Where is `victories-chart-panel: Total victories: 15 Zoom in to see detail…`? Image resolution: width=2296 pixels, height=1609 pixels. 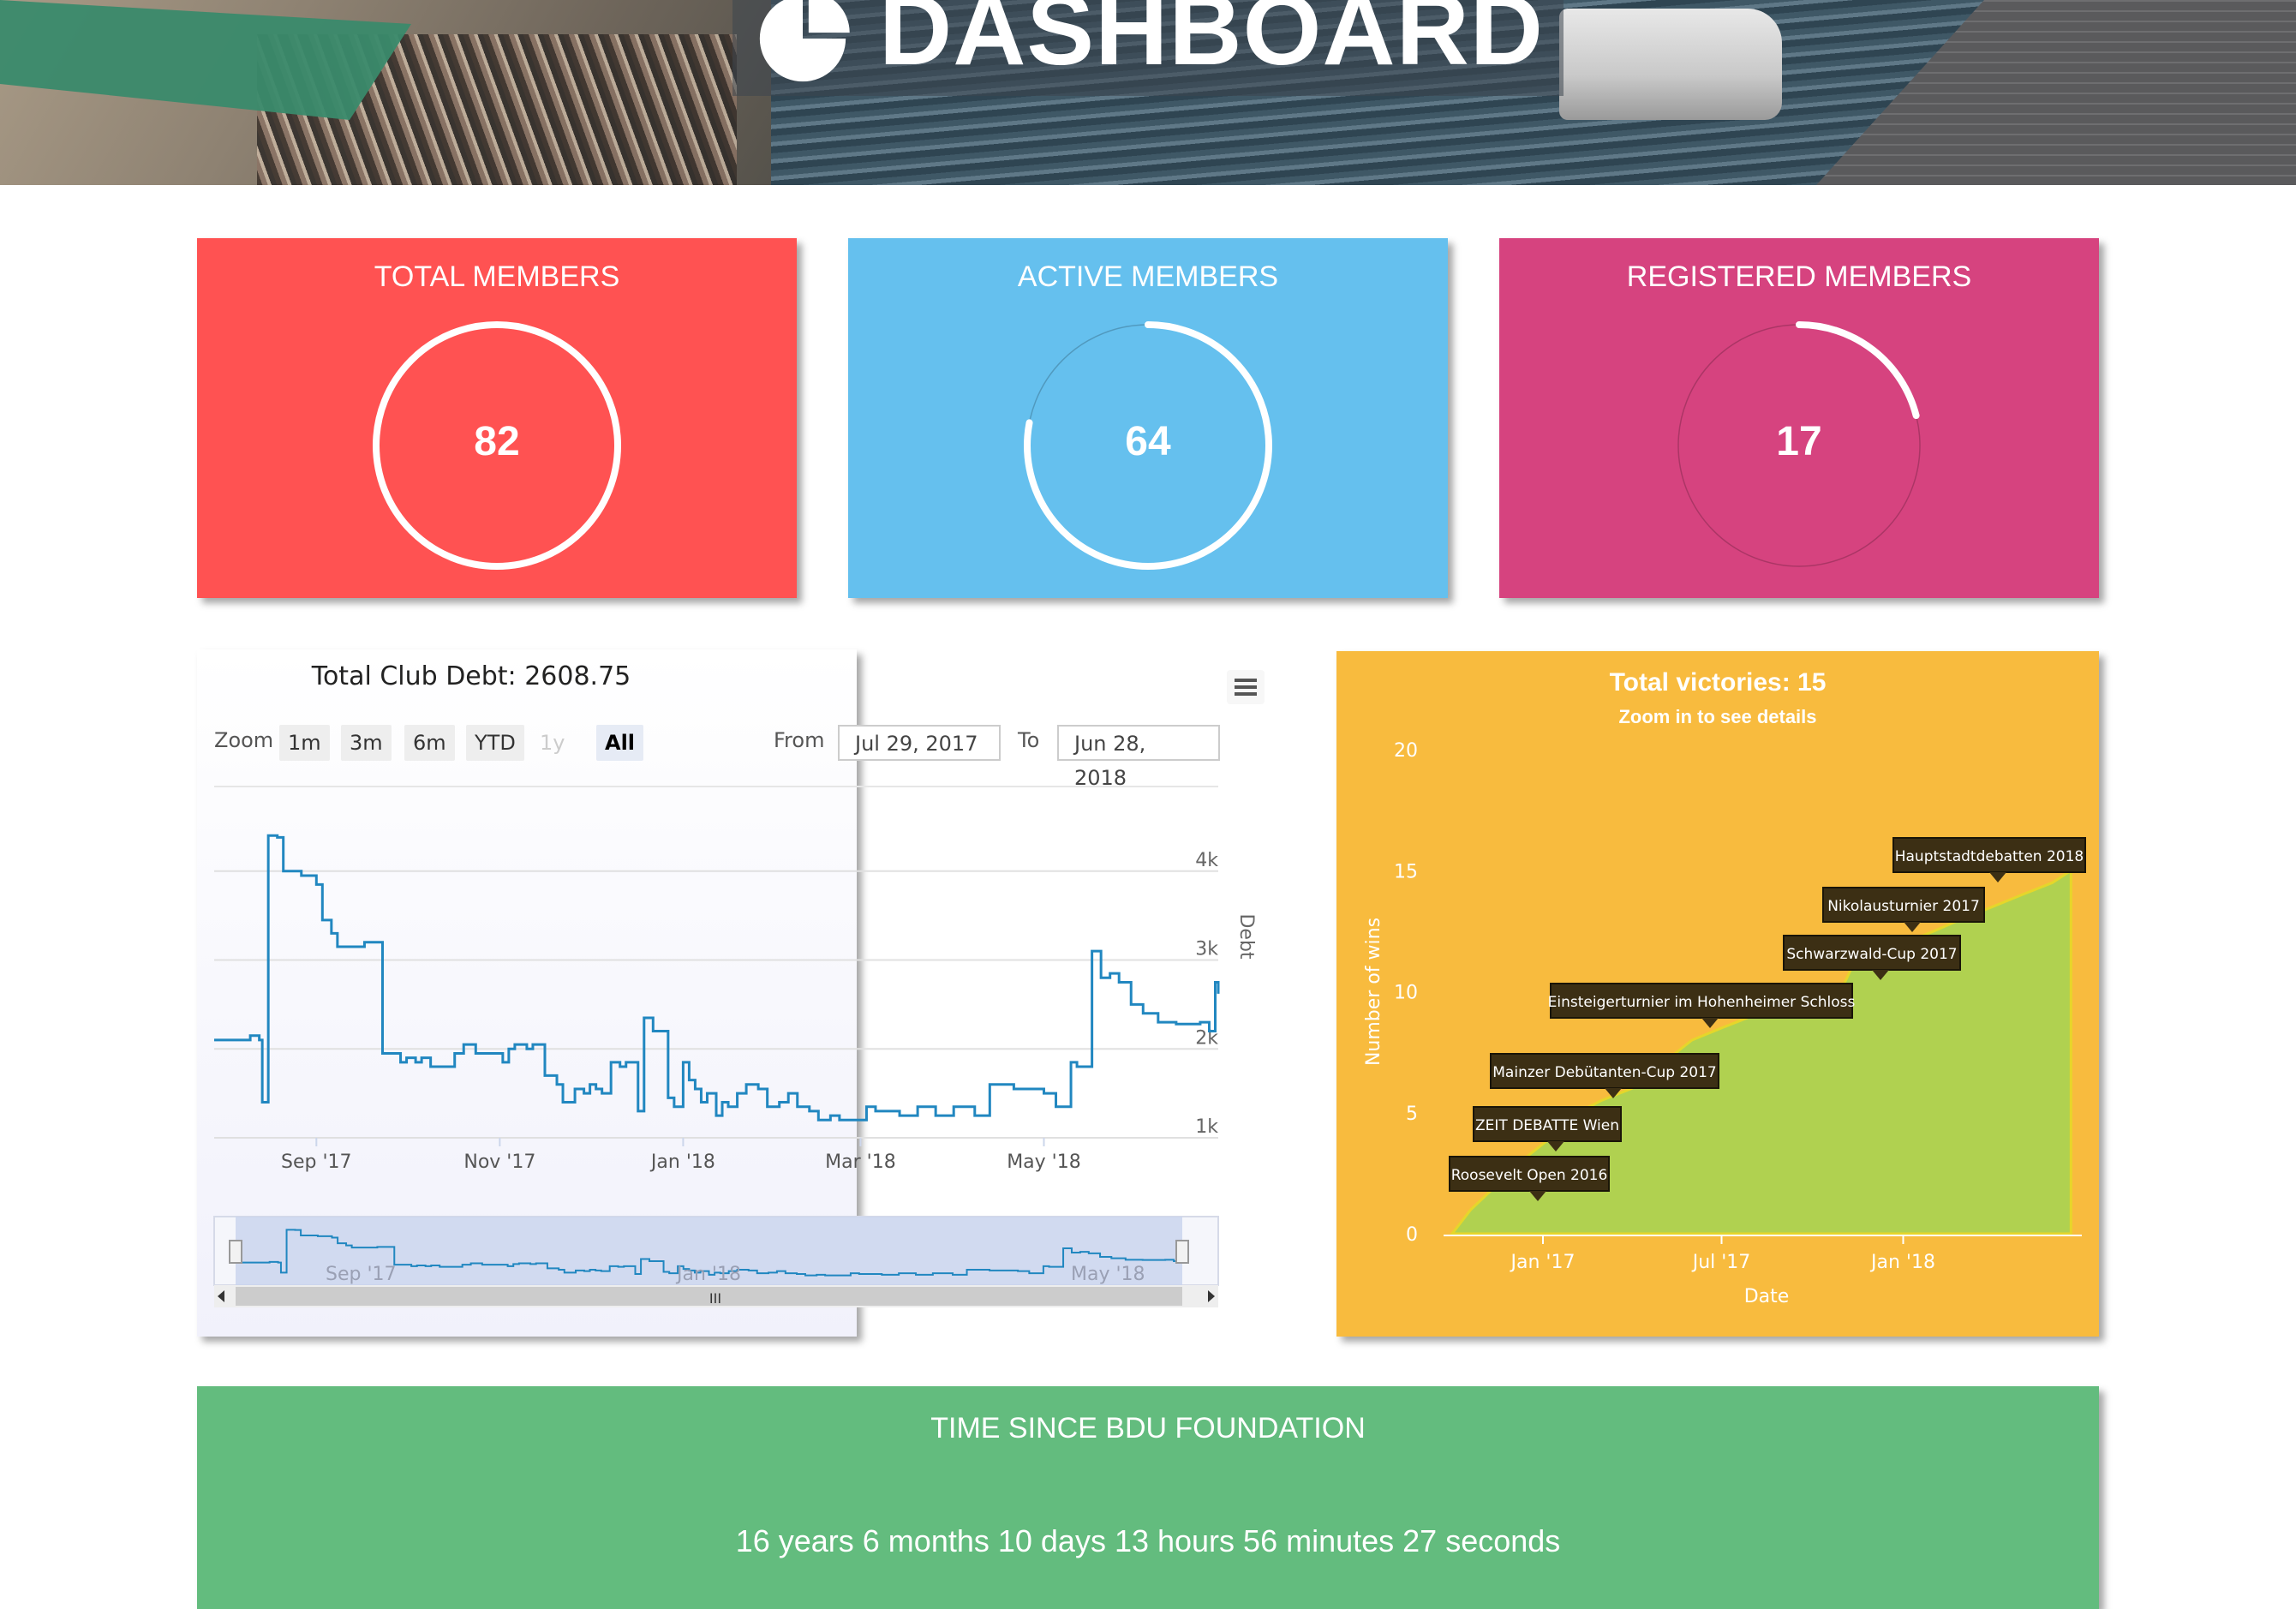
victories-chart-panel: Total victories: 15 Zoom in to see detail… is located at coordinates (1717, 994).